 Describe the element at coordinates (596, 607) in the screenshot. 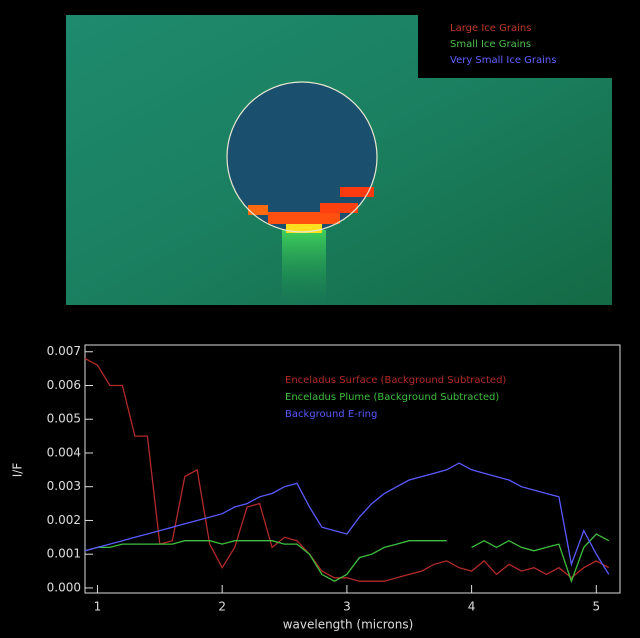

I see `x-tick-label: 5` at that location.